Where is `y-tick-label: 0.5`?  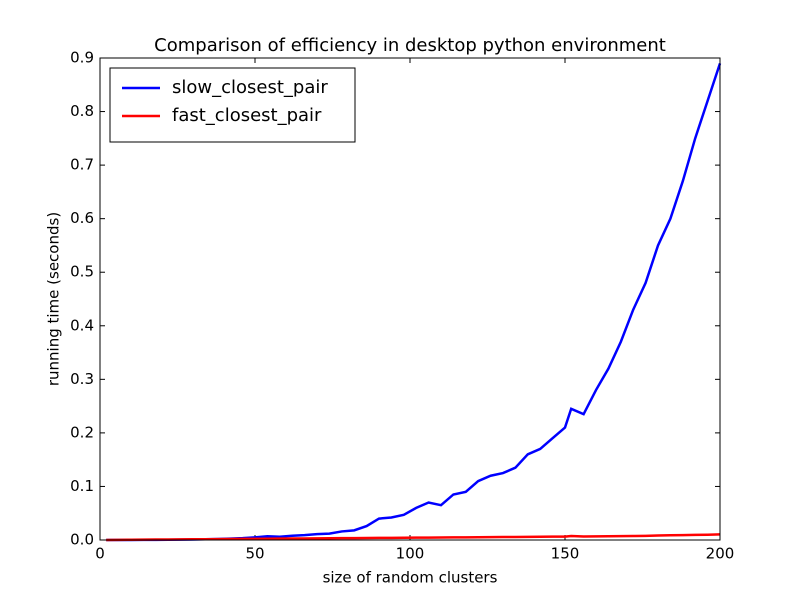 y-tick-label: 0.5 is located at coordinates (82, 272).